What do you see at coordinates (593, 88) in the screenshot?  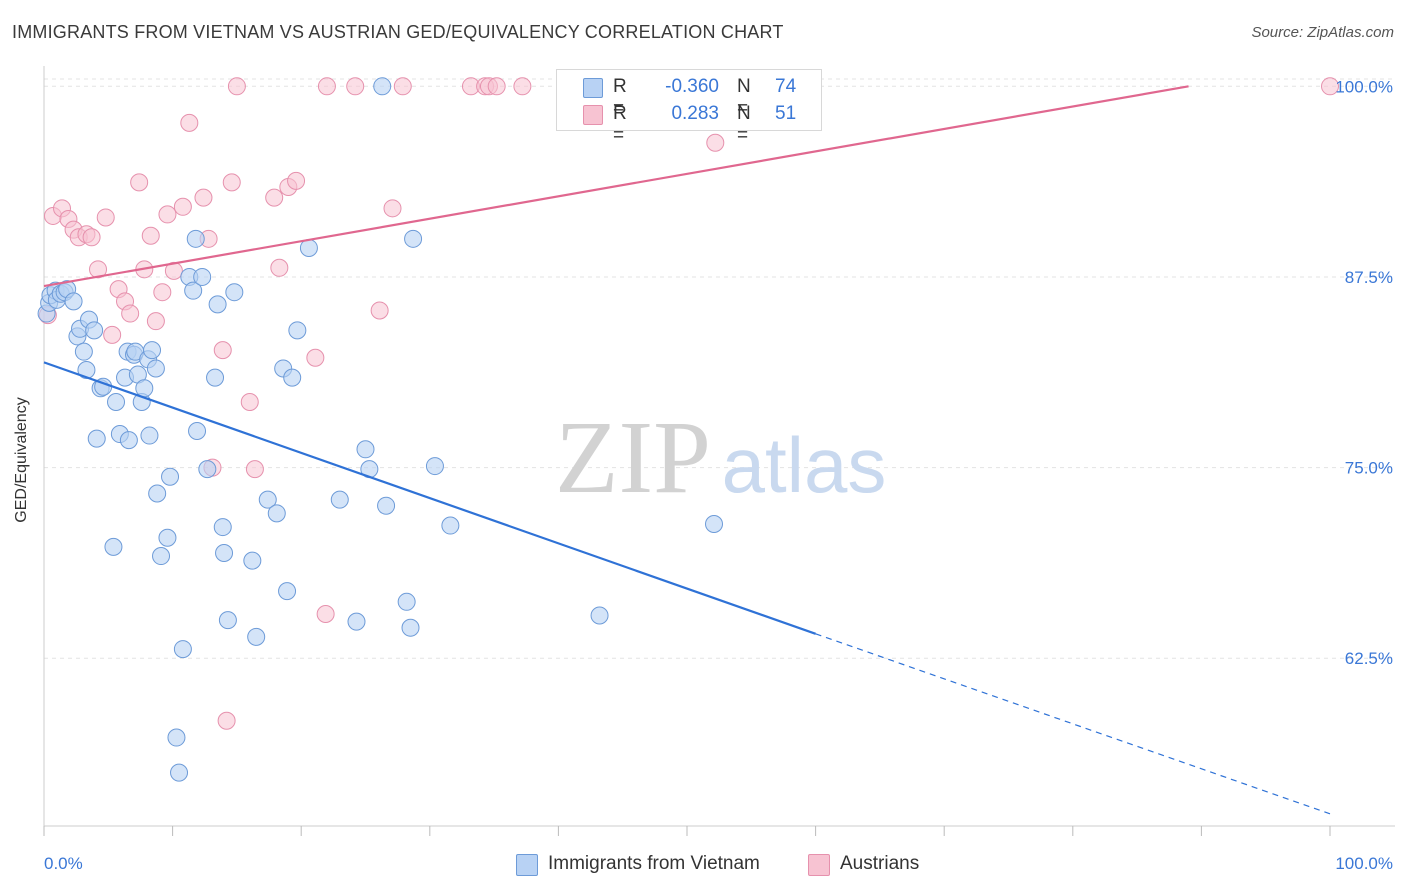 I see `vietnam-swatch` at bounding box center [593, 88].